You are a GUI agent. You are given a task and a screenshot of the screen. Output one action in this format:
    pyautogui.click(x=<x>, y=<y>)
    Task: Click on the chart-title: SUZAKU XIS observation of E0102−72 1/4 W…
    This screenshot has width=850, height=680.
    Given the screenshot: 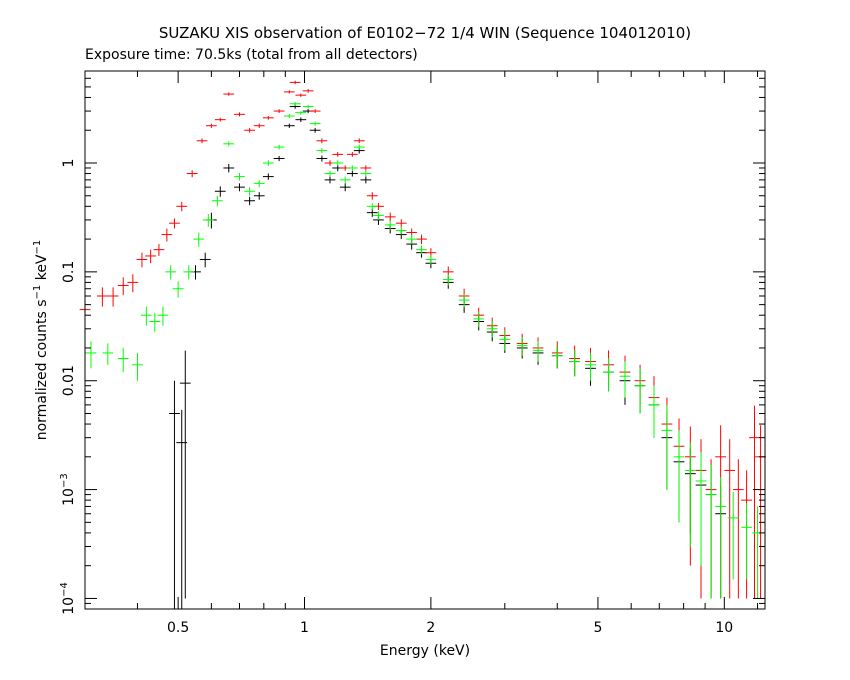 What is the action you would take?
    pyautogui.click(x=425, y=33)
    